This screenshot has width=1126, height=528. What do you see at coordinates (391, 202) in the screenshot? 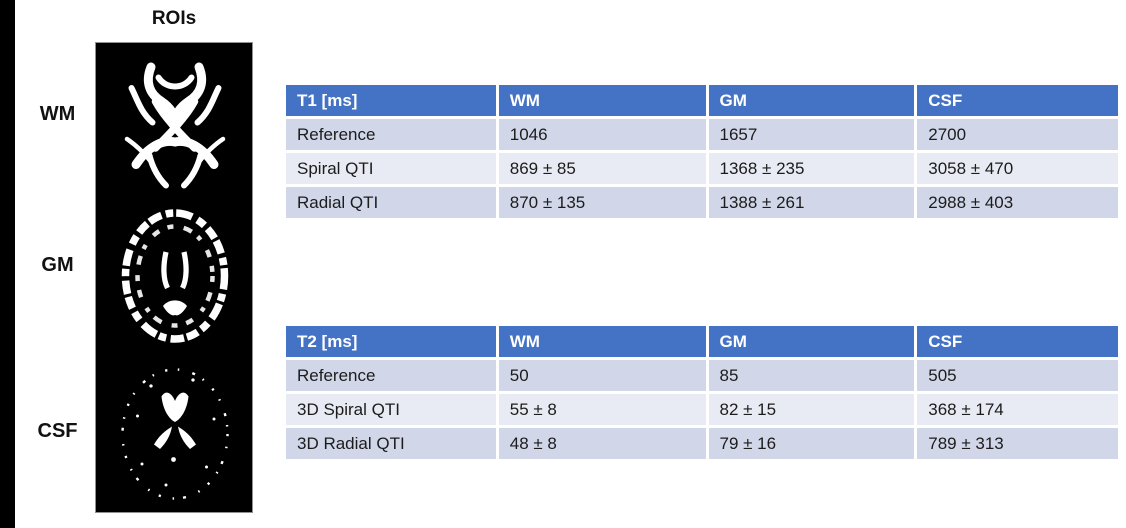
I see `row-label-cell: Radial QTI` at bounding box center [391, 202].